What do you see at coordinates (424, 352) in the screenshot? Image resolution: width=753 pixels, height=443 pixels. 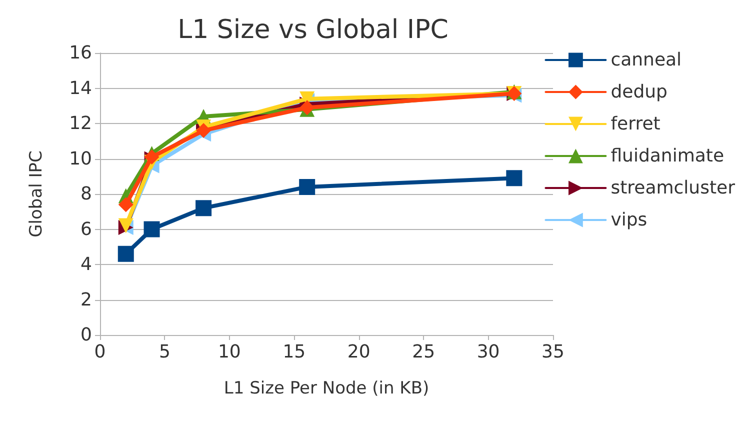 I see `x-tick-label: 25` at bounding box center [424, 352].